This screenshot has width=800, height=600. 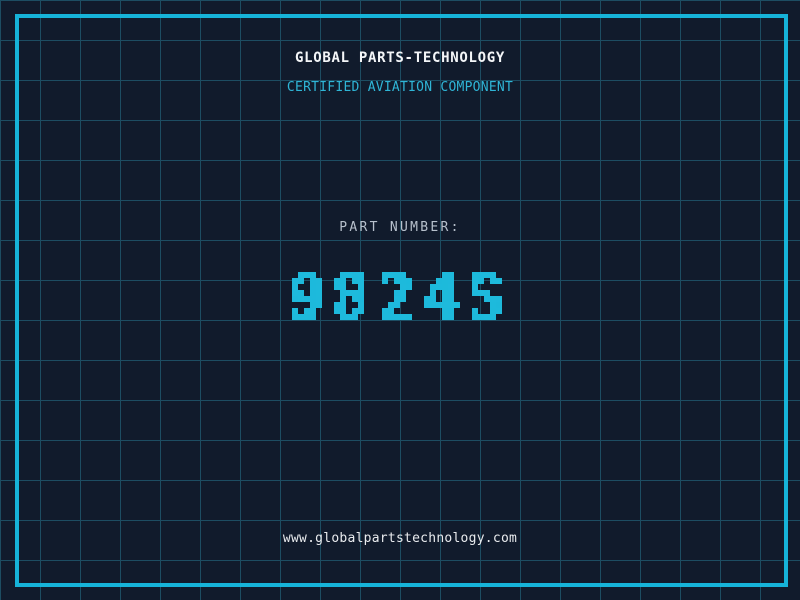 I want to click on part-number-label: PART NUMBER:, so click(x=400, y=227).